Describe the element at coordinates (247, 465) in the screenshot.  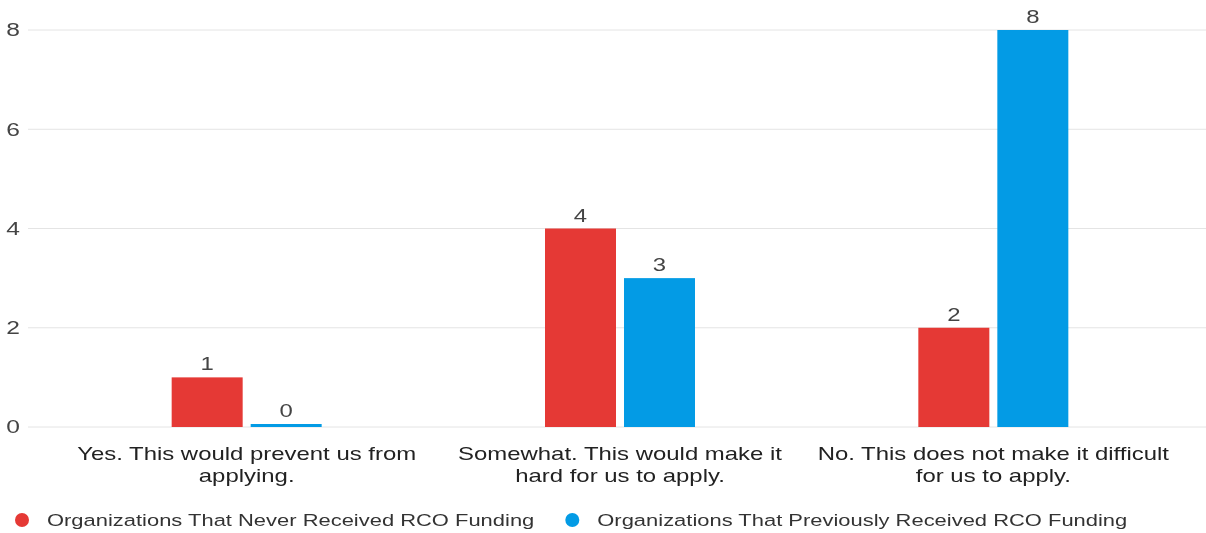
I see `x-tick-label: Yes. This would prevent us from applying.` at that location.